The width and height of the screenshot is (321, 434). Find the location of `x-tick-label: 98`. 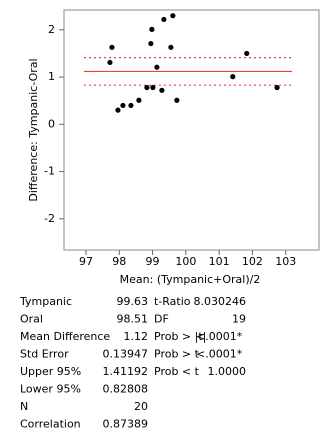

x-tick-label: 98 is located at coordinates (119, 261).